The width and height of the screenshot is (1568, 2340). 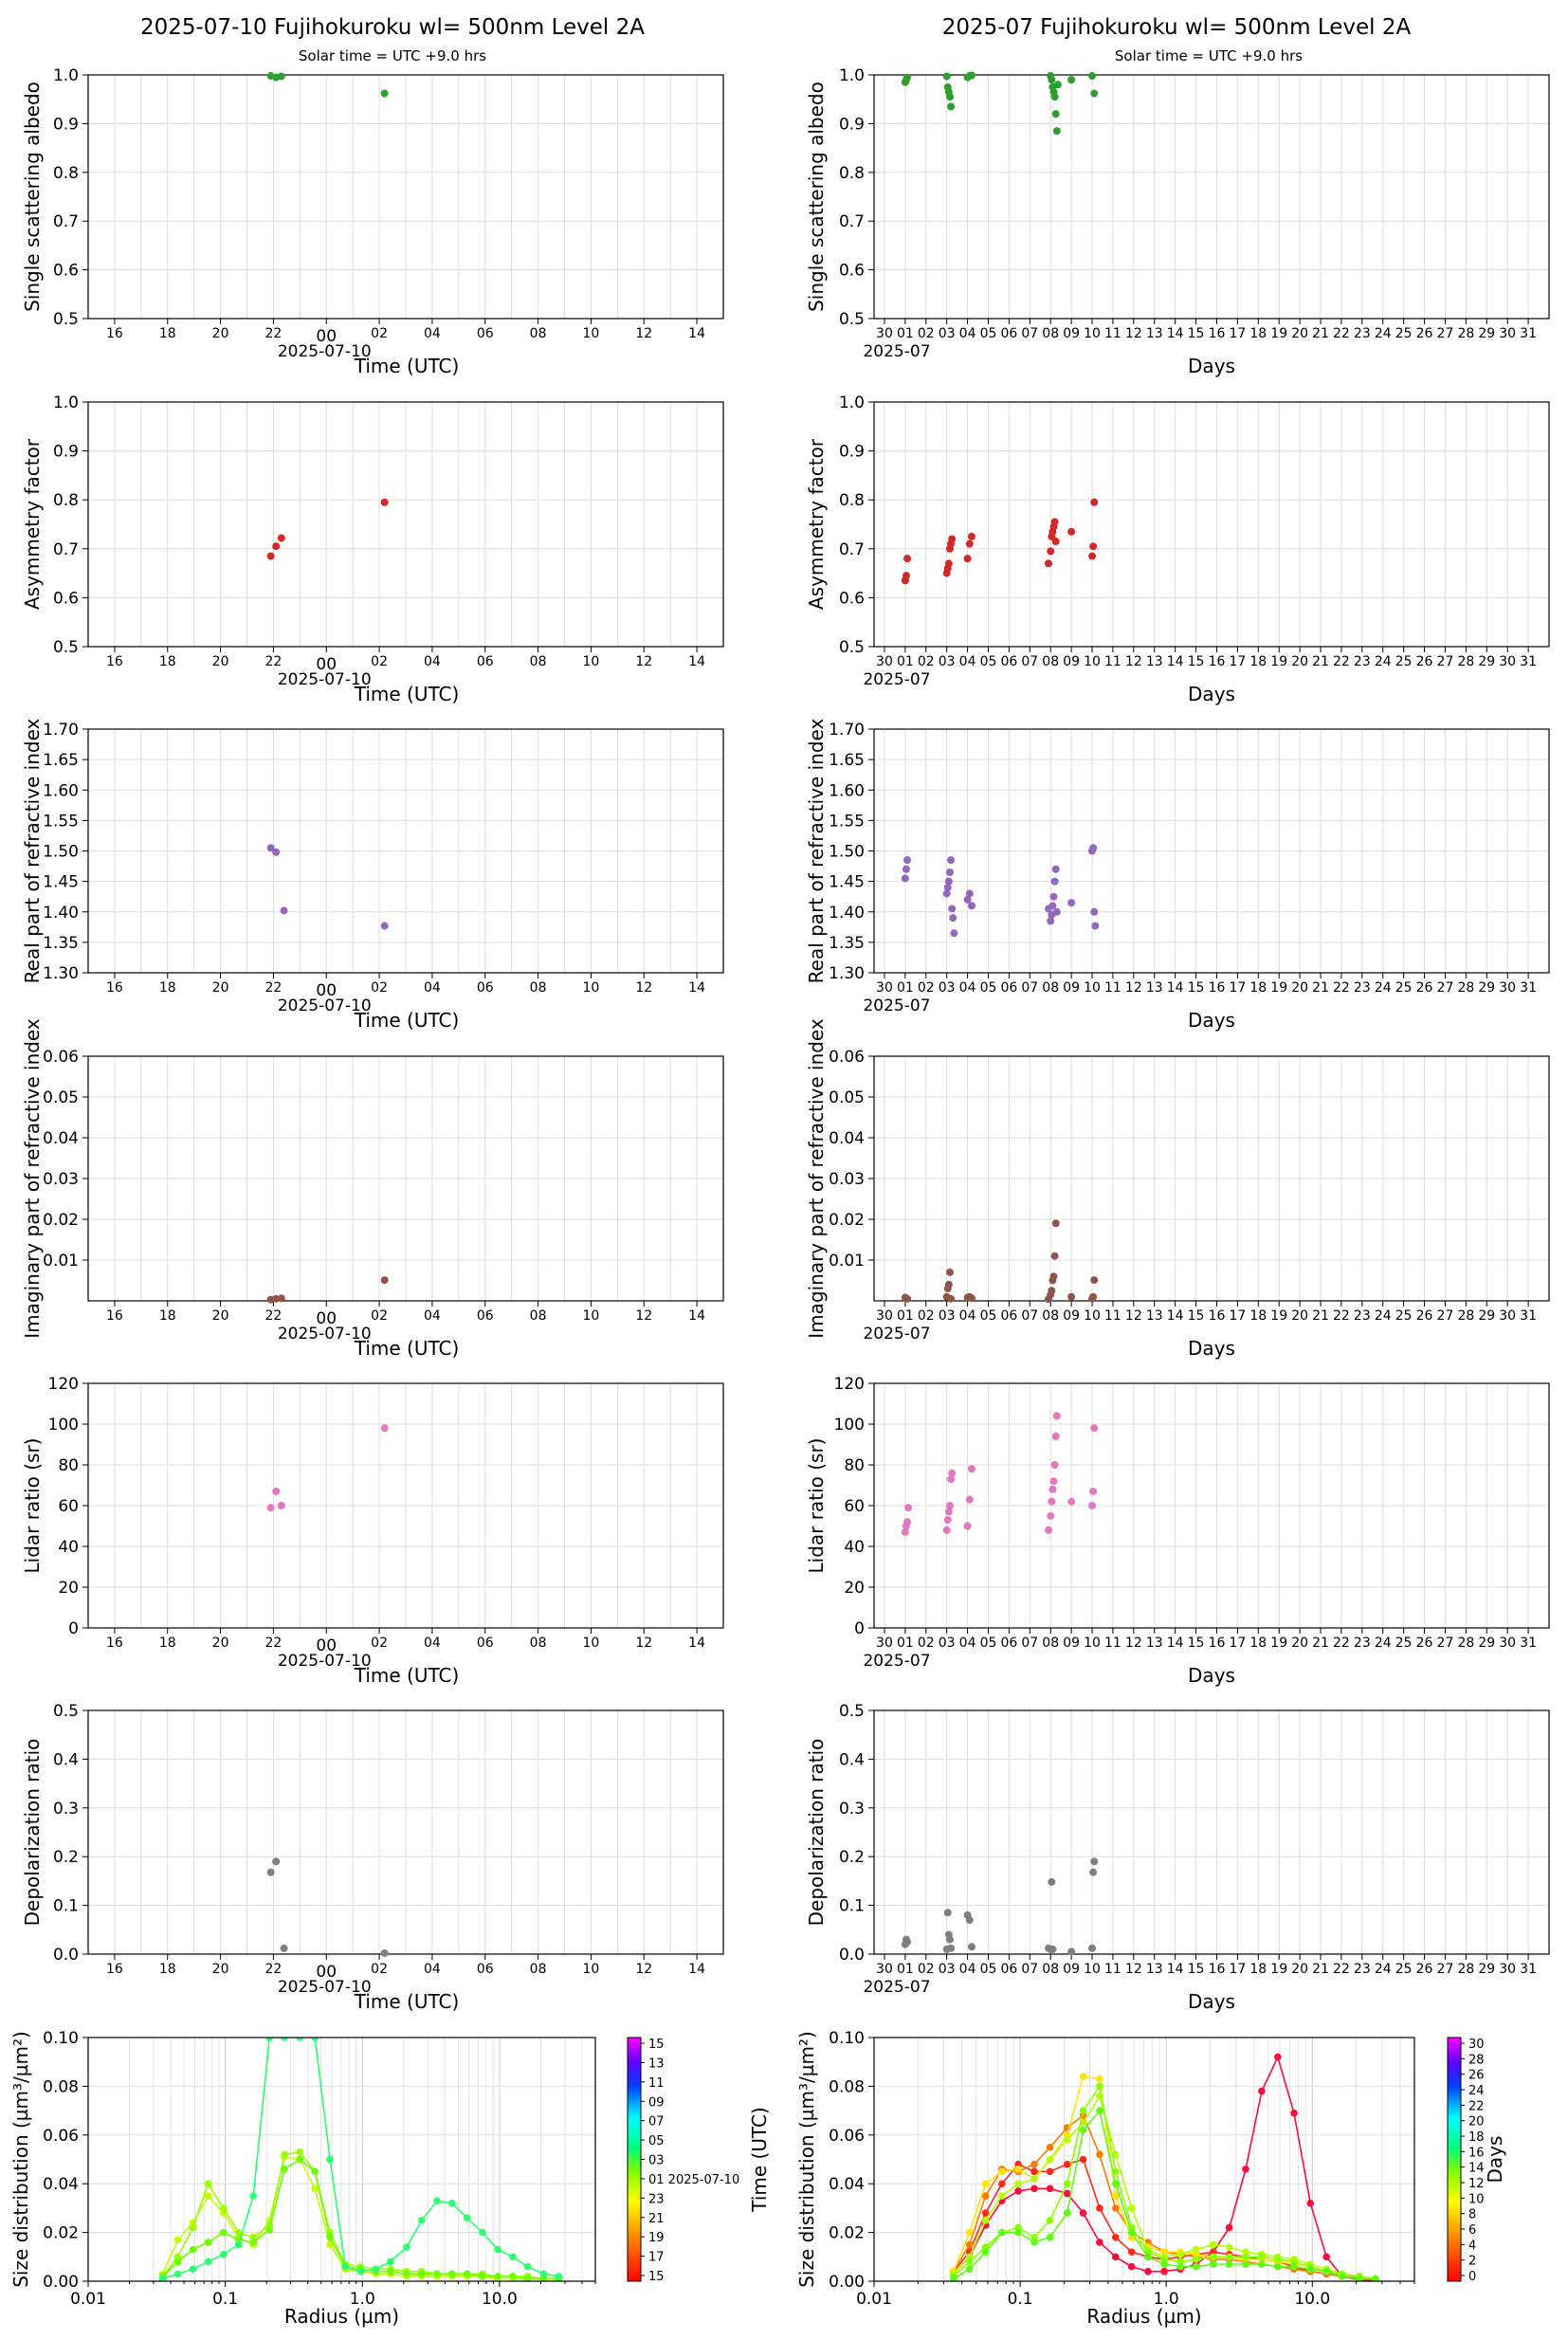 What do you see at coordinates (379, 661) in the screenshot?
I see `daily-asy-xtick-label: 02` at bounding box center [379, 661].